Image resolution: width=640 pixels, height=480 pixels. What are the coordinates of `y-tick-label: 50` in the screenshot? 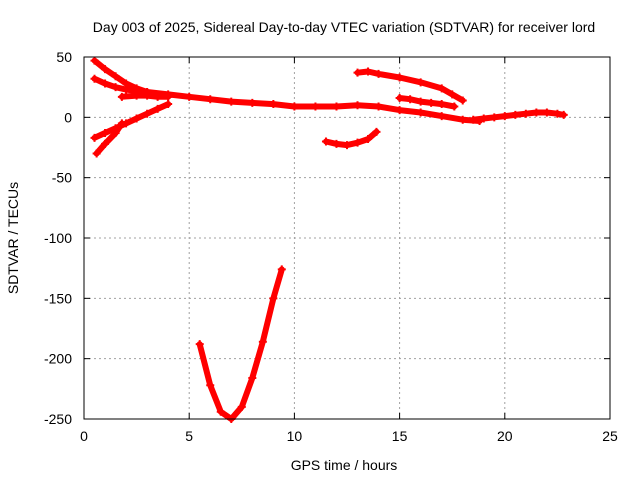 It's located at (64, 57).